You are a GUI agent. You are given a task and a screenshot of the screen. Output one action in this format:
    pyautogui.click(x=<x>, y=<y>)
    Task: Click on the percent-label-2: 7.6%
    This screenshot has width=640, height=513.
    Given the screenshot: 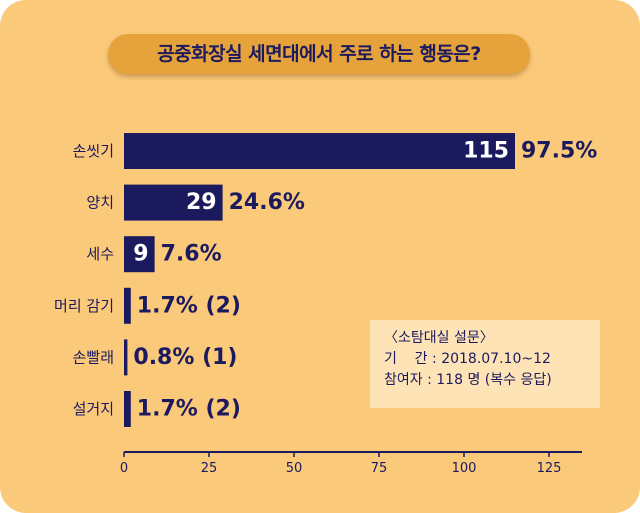 What is the action you would take?
    pyautogui.click(x=191, y=254)
    